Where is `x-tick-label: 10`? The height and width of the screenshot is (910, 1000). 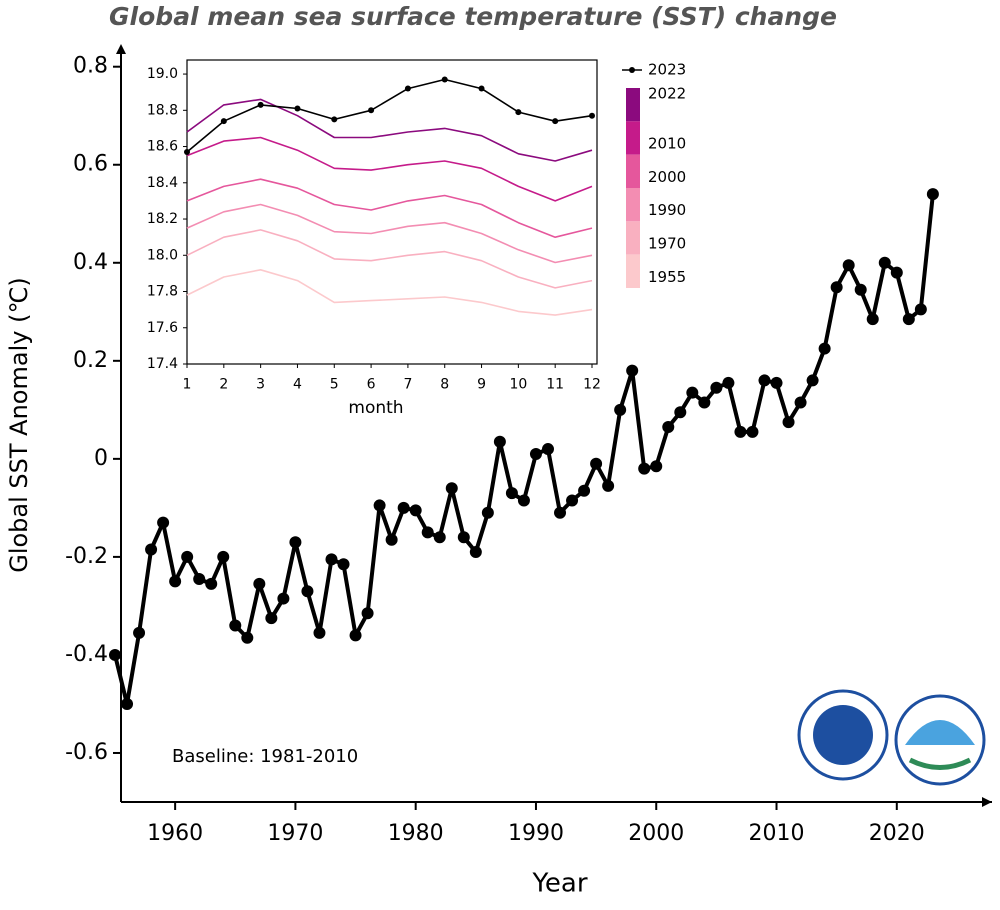
x-tick-label: 10 is located at coordinates (518, 385).